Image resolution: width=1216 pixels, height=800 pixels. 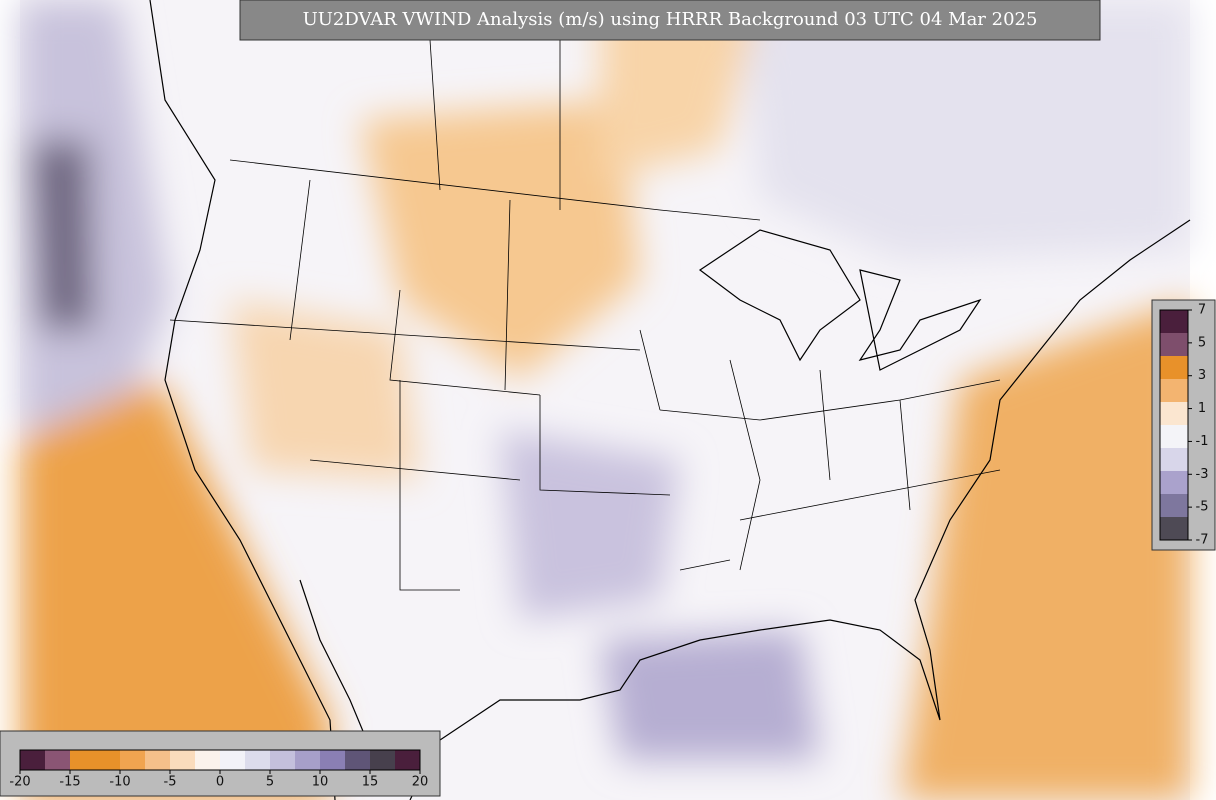 I want to click on colorbar-tick-label: 20, so click(x=420, y=782).